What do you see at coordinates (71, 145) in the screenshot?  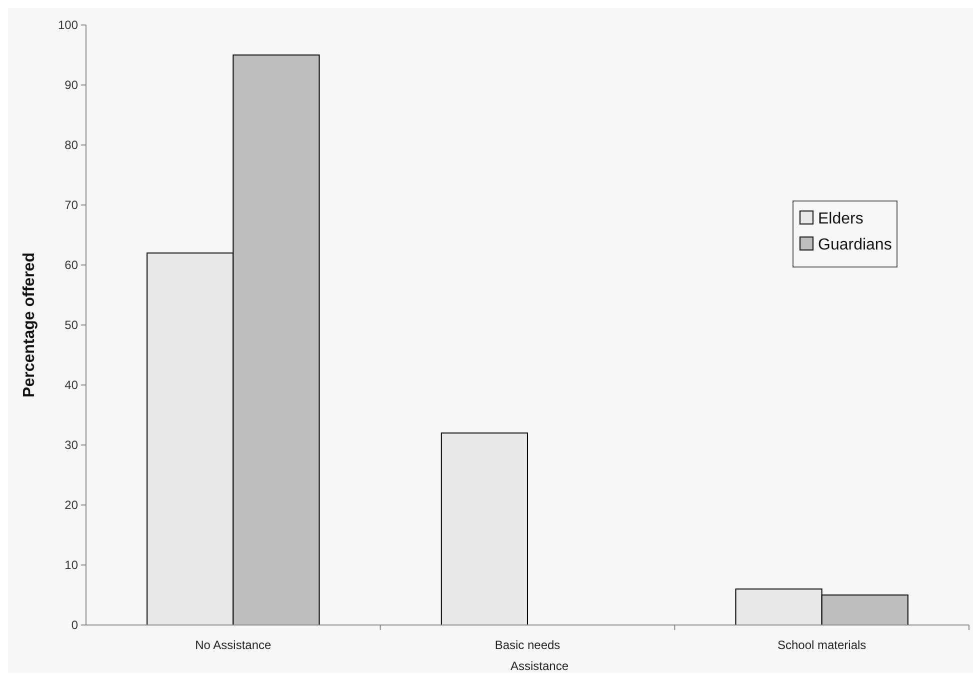 I see `y-tick-label: 80` at bounding box center [71, 145].